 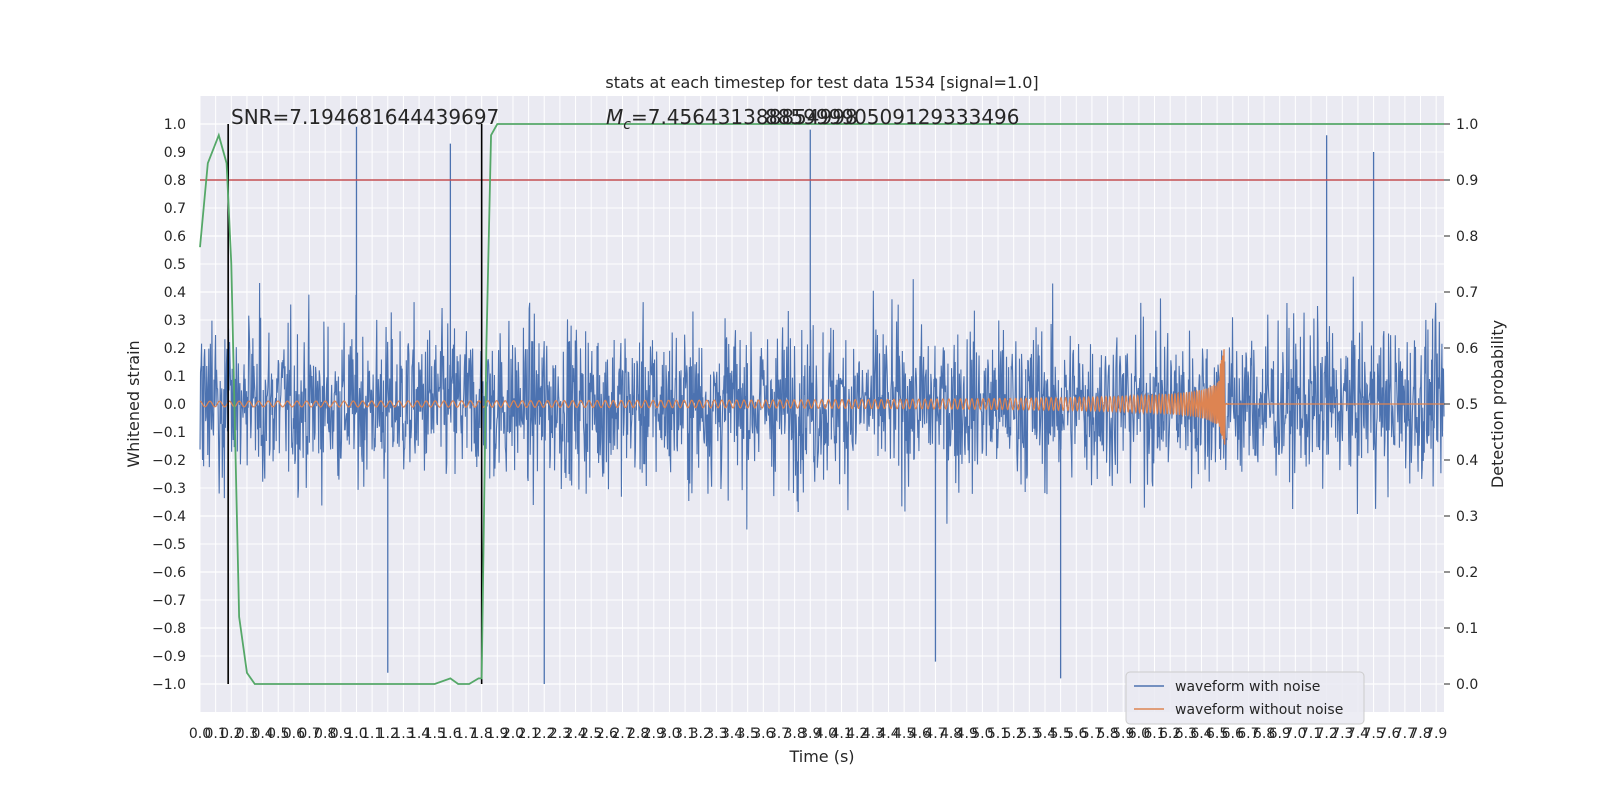 What do you see at coordinates (1436, 734) in the screenshot?
I see `x-tick-label: 7.9` at bounding box center [1436, 734].